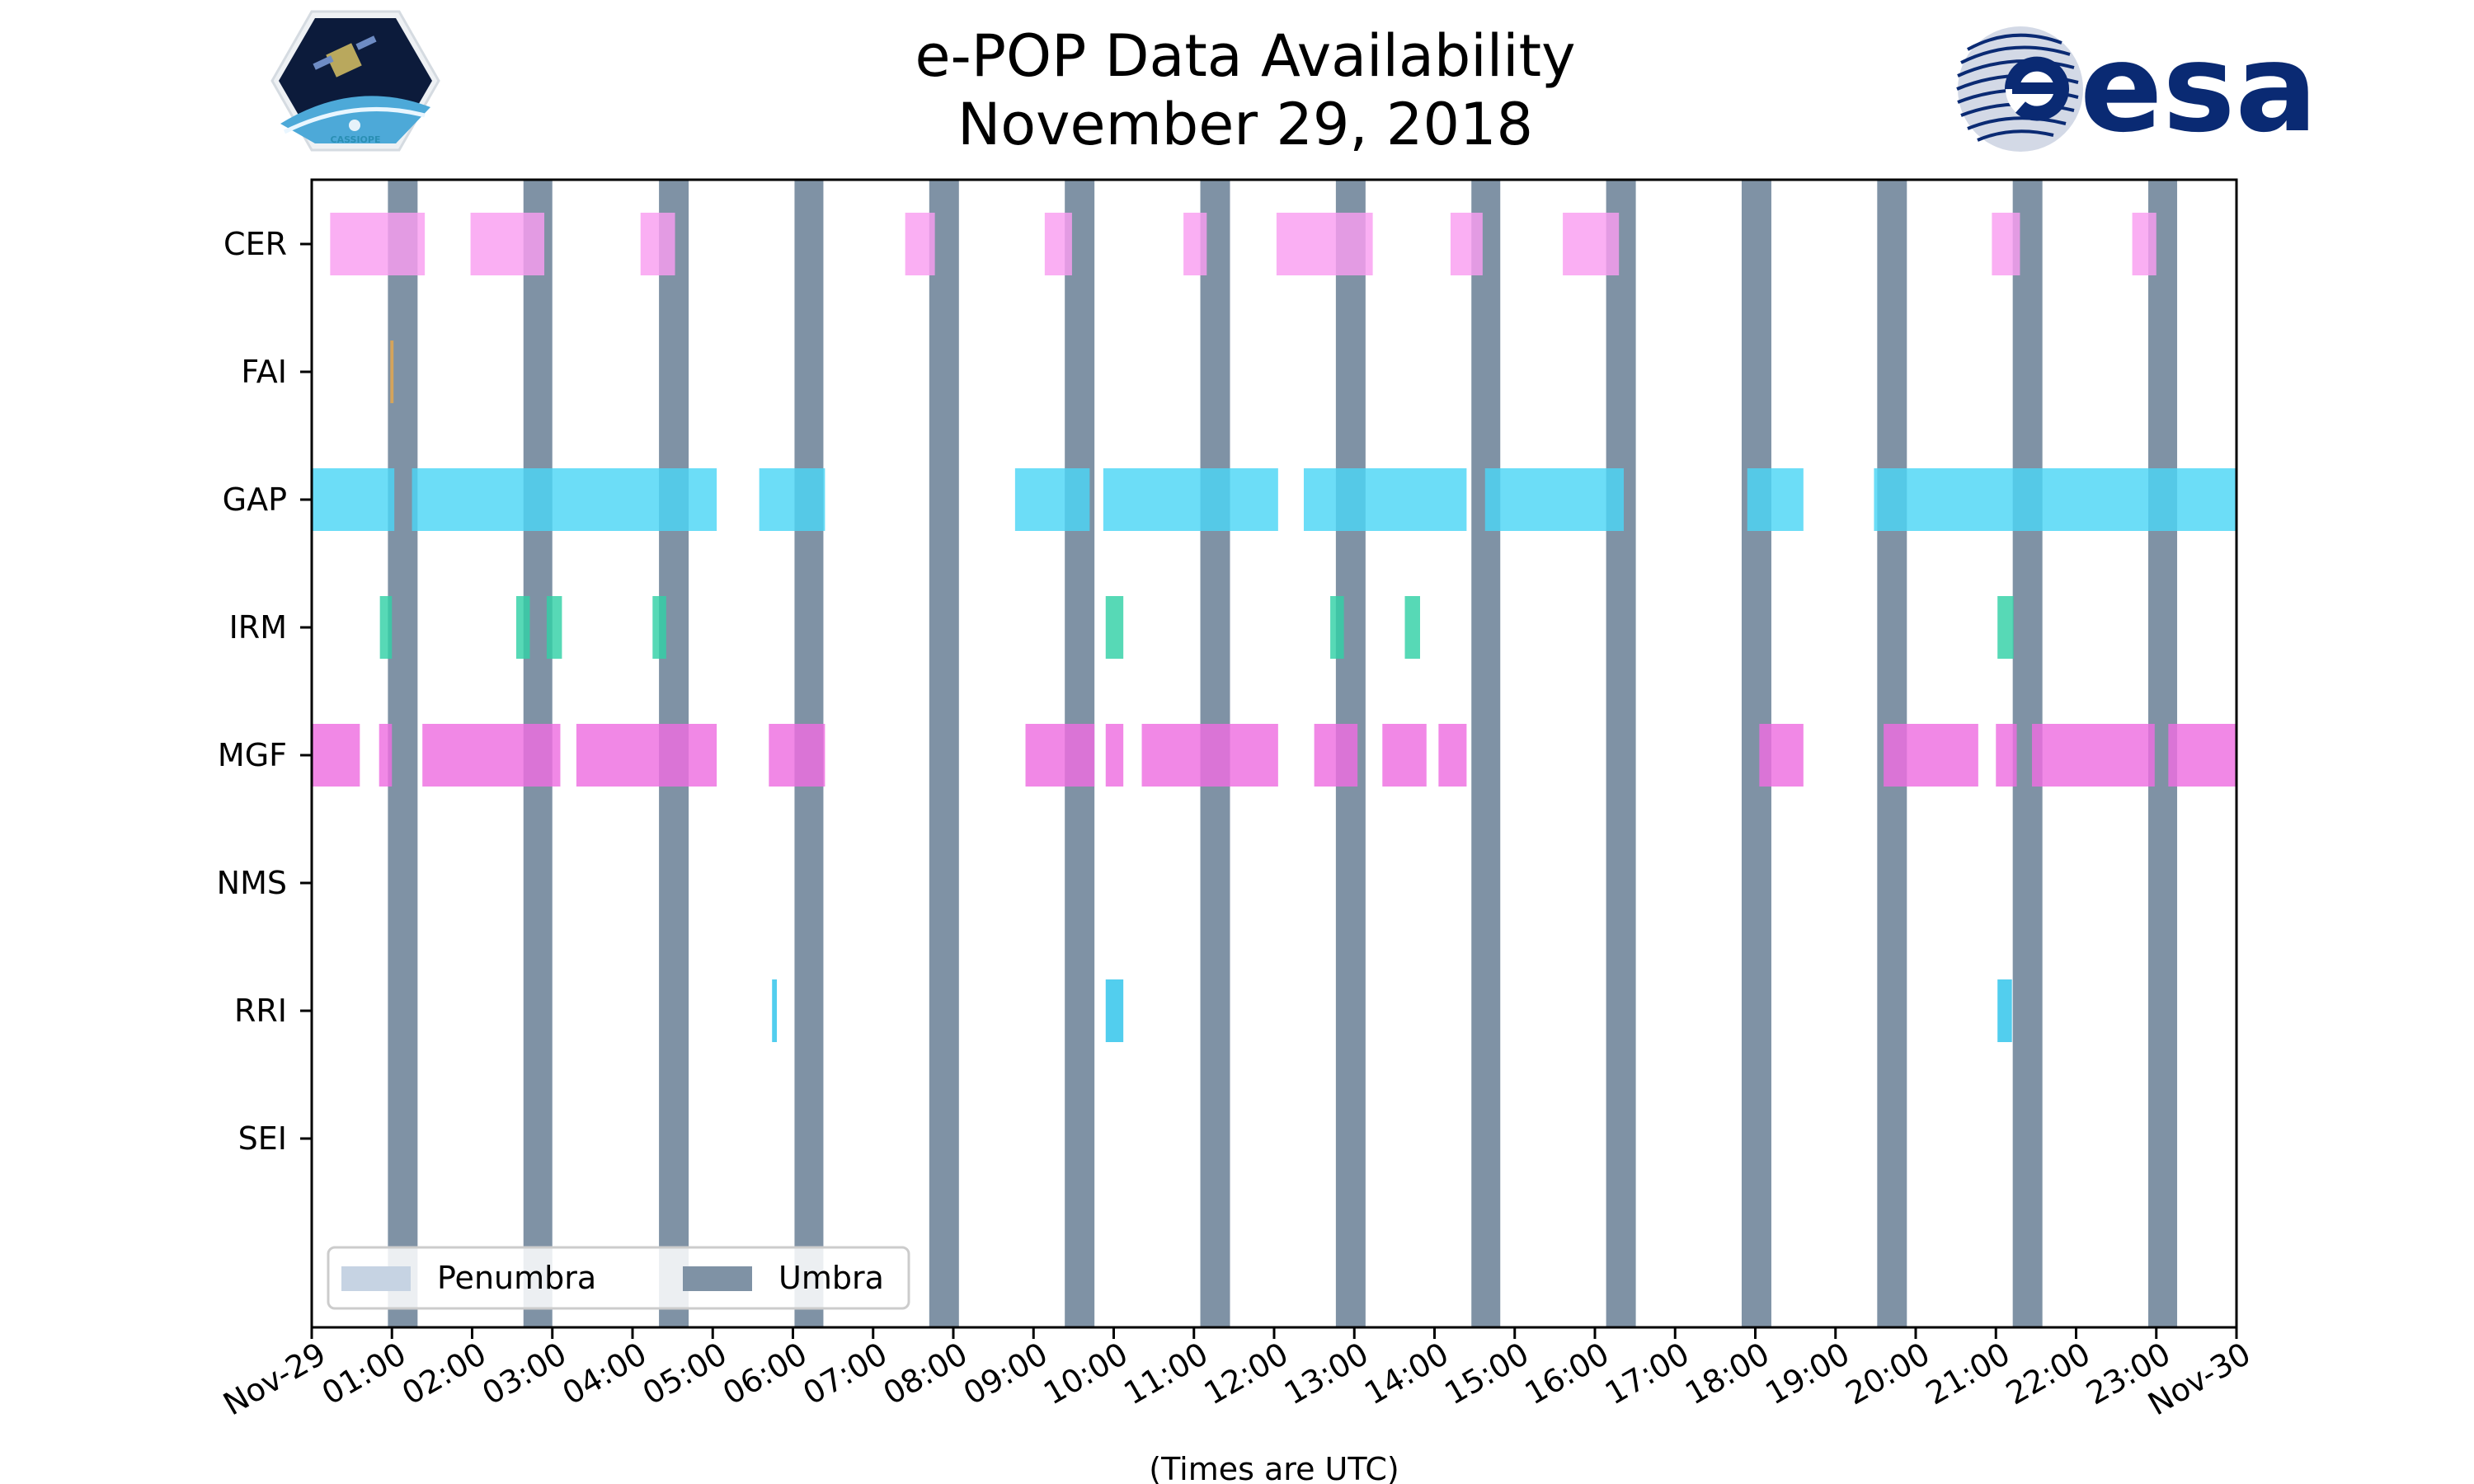  Describe the element at coordinates (831, 1278) in the screenshot. I see `legend-label-umbra: Umbra` at that location.